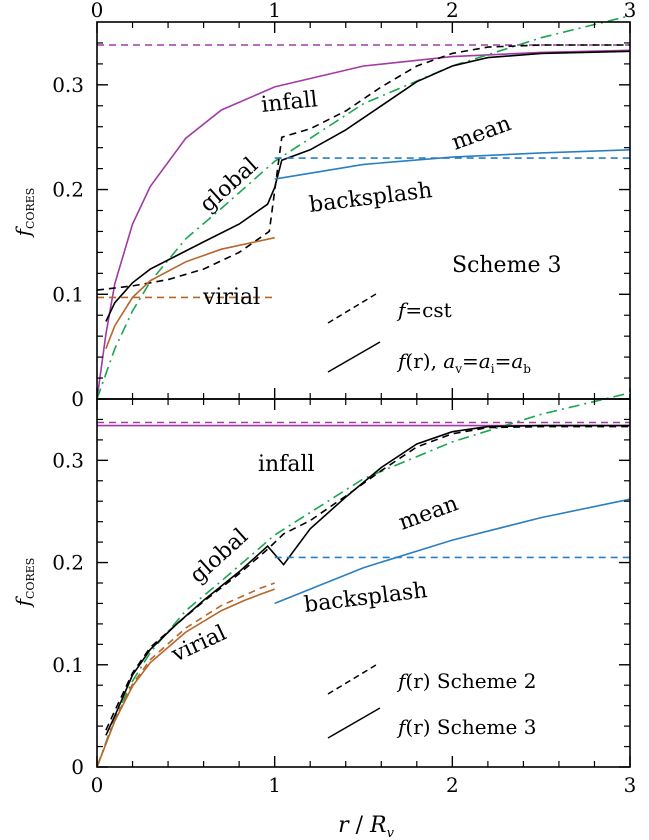  What do you see at coordinates (470, 681) in the screenshot?
I see `legend-rest: (r) Scheme 2` at bounding box center [470, 681].